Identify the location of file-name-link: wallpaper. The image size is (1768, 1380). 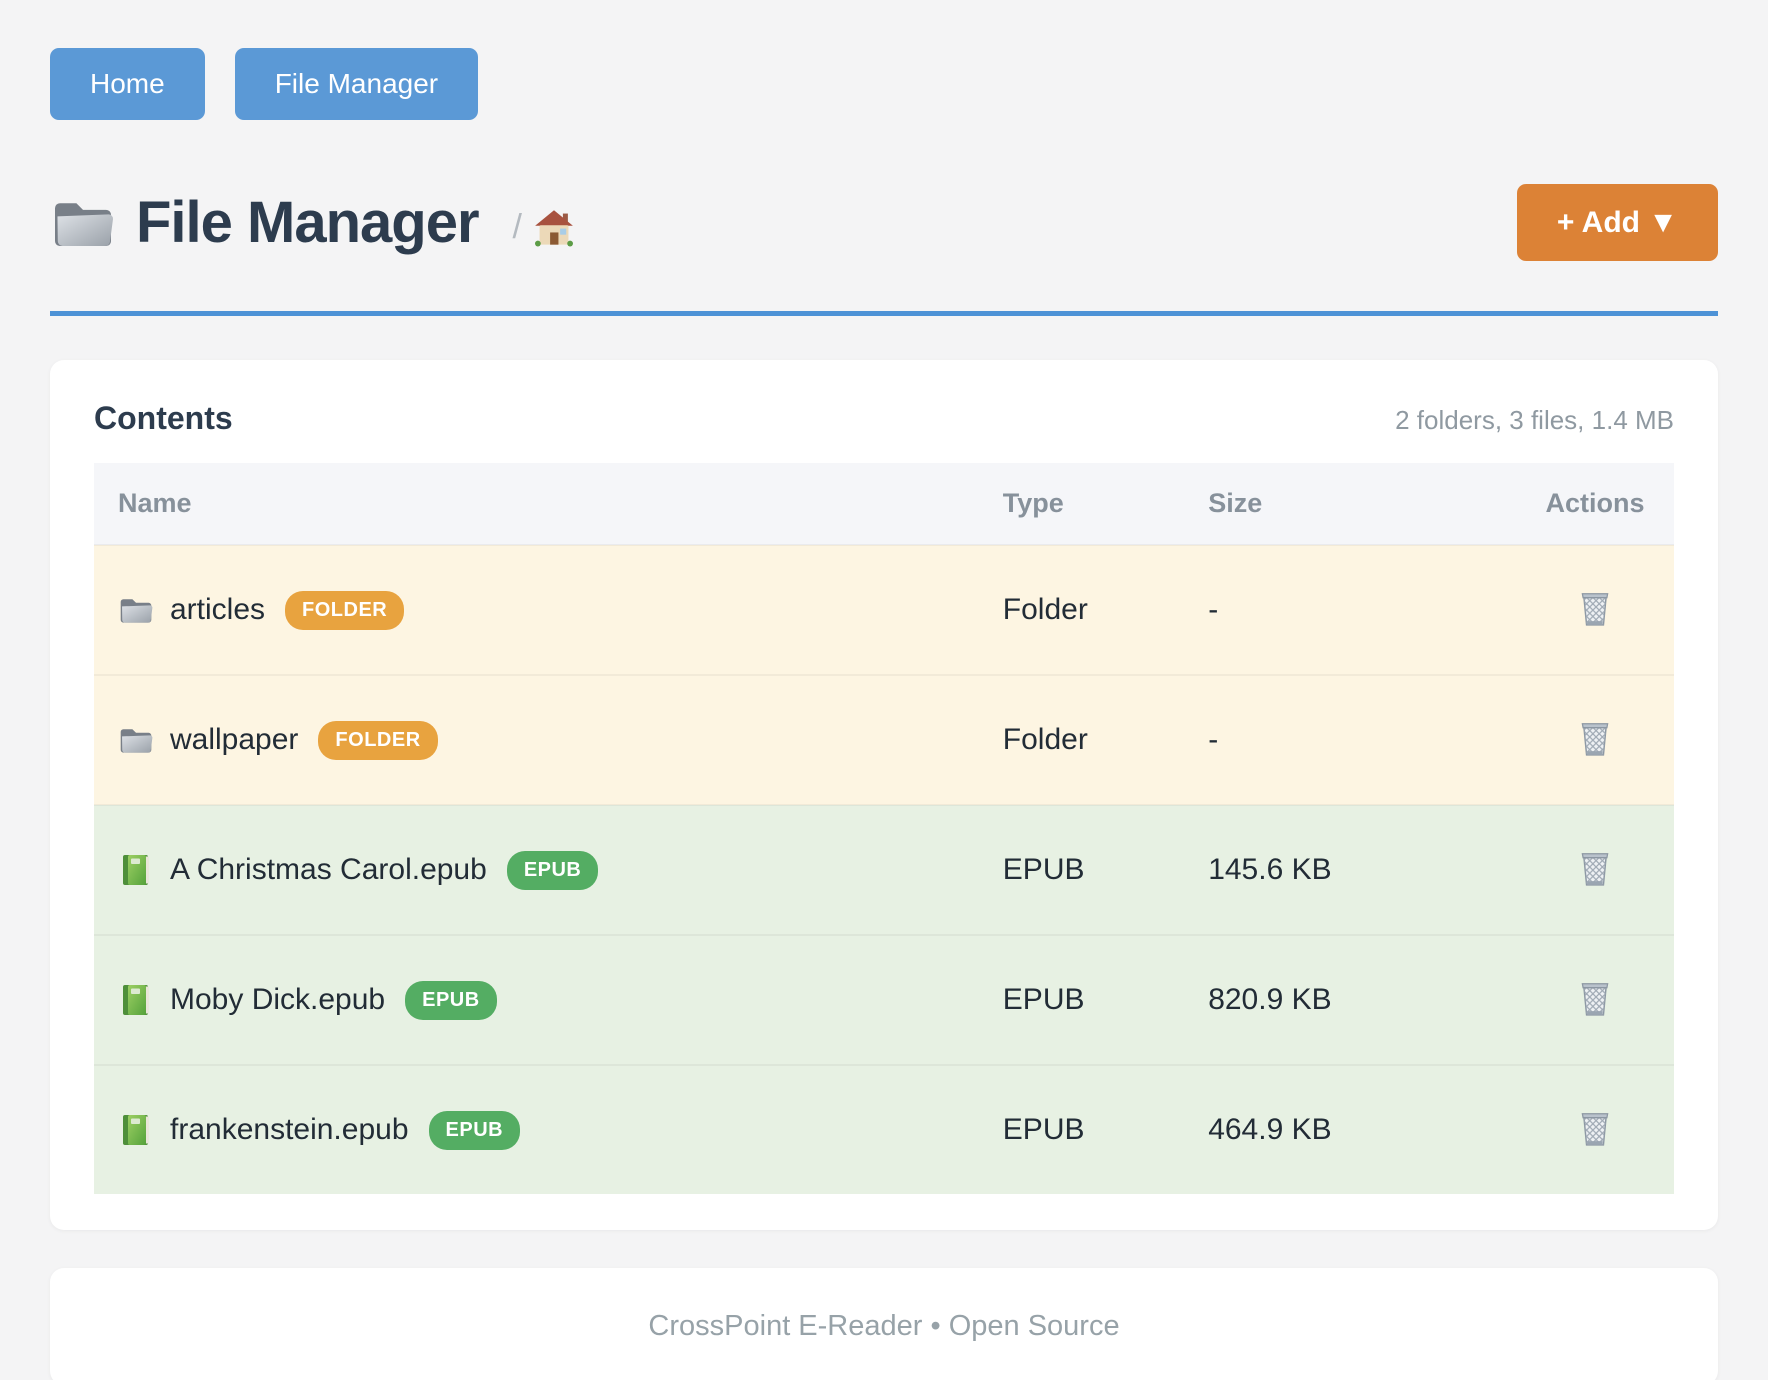
(208, 740).